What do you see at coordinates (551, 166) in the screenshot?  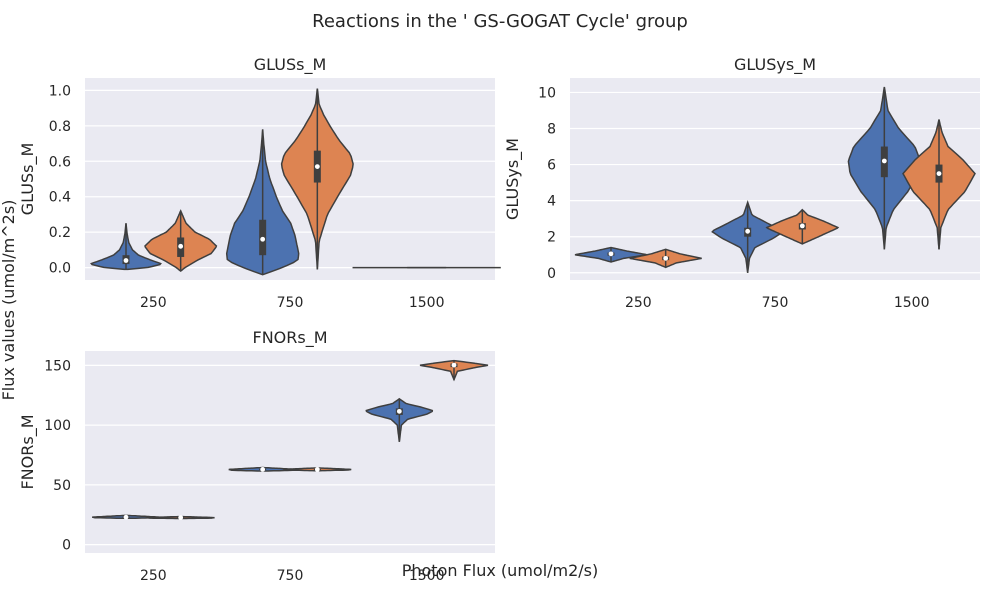 I see `y-tick-label: 6` at bounding box center [551, 166].